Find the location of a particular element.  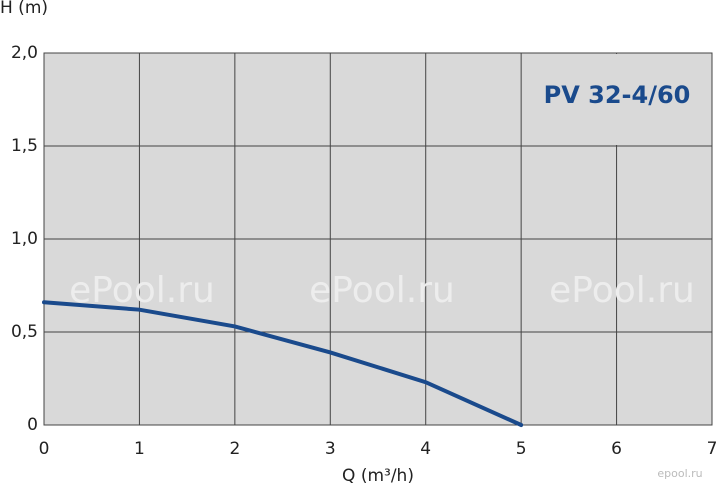

x-tick-label: 5 is located at coordinates (521, 449).